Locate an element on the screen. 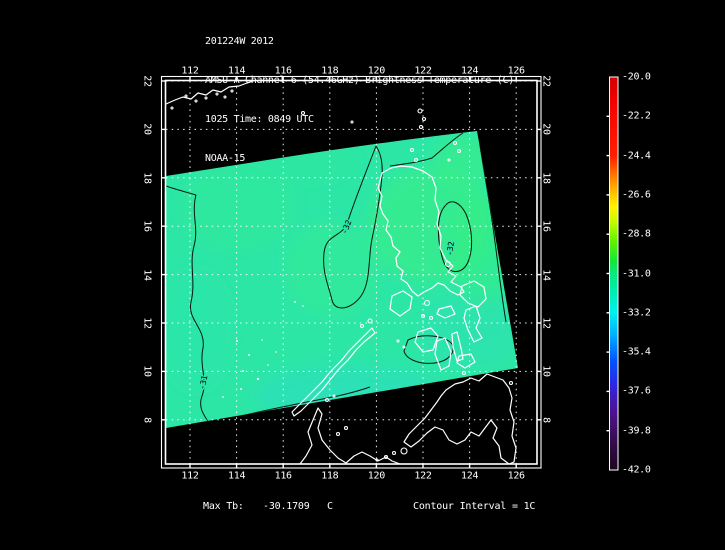 This screenshot has height=550, width=725. contour-interval-note: Contour Interval = 1C is located at coordinates (474, 506).